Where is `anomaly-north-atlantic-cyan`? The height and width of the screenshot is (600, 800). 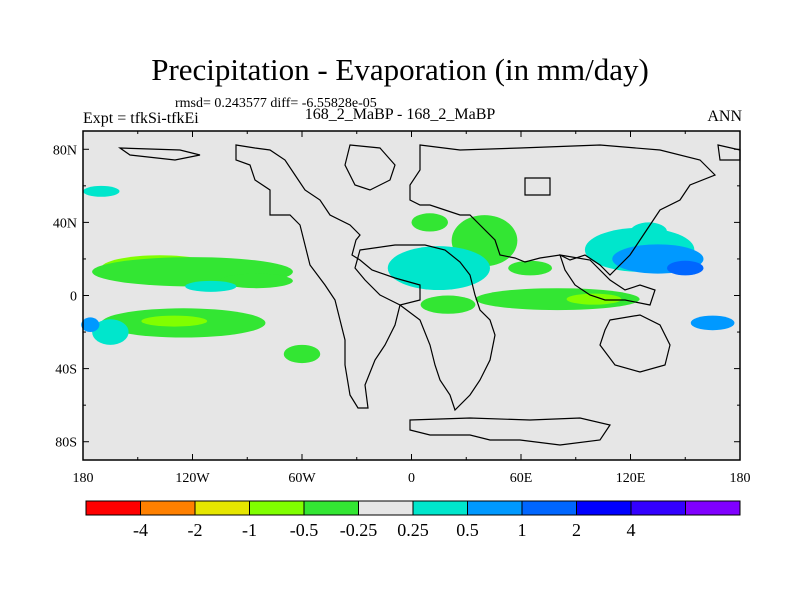
anomaly-north-atlantic-cyan is located at coordinates (101, 191).